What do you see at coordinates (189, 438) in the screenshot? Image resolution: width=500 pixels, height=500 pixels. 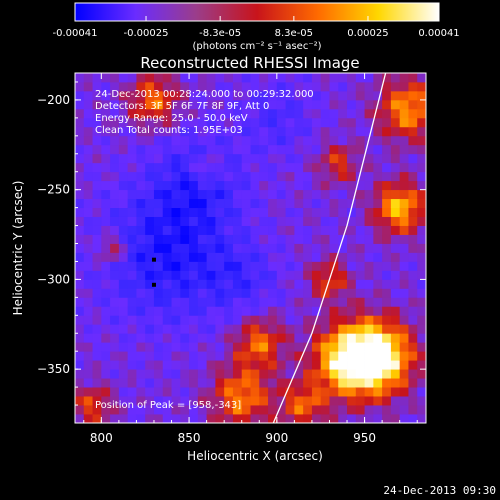 I see `x-tick-label: 850` at bounding box center [189, 438].